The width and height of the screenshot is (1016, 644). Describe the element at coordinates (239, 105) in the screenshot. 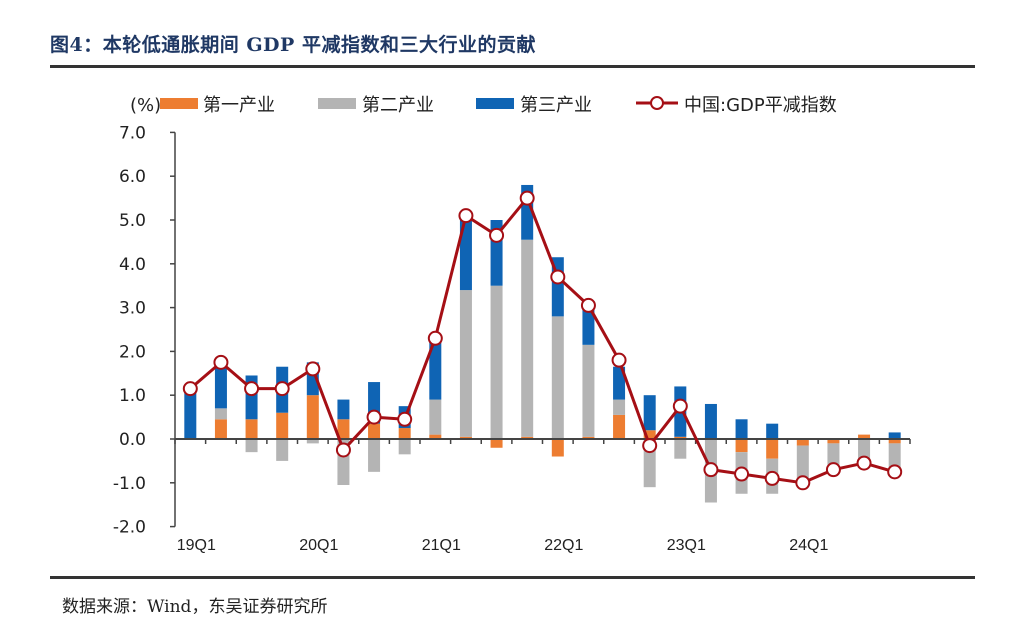

I see `legend-label-1: 第一产业` at that location.